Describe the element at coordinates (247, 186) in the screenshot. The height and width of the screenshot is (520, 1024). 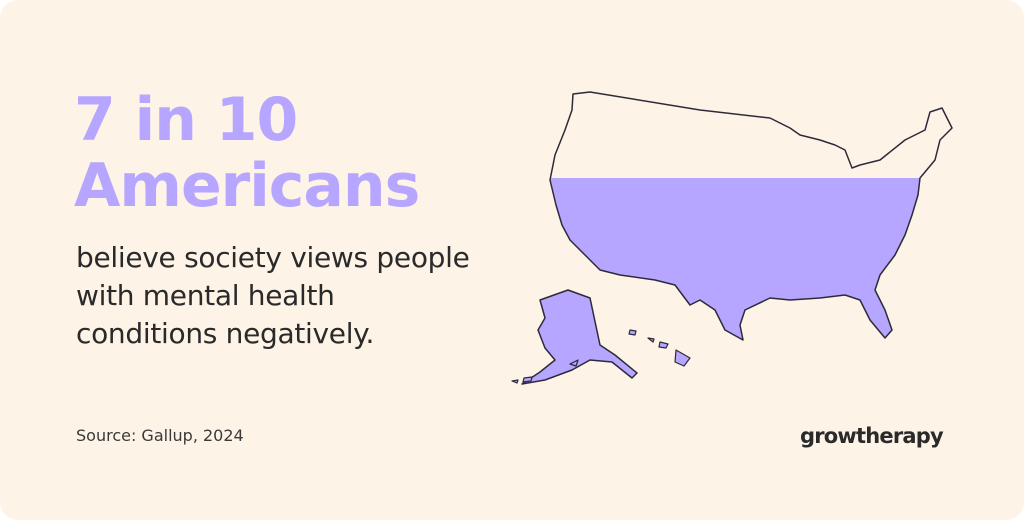
I see `headline-line: Americans` at that location.